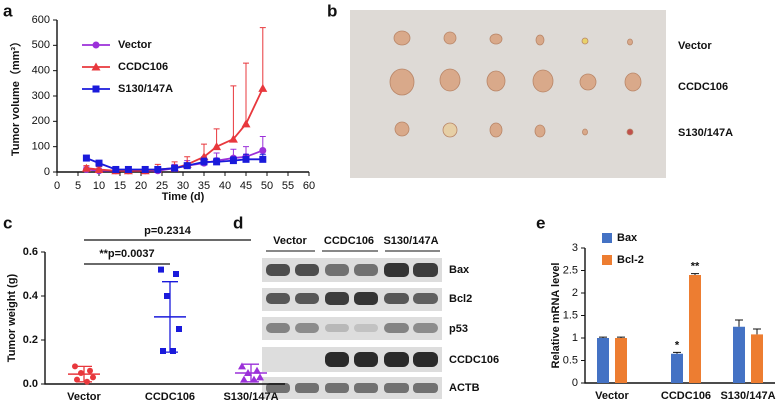 Image resolution: width=778 pixels, height=407 pixels. Describe the element at coordinates (705, 133) in the screenshot. I see `photo-row-label: S130/147A` at that location.